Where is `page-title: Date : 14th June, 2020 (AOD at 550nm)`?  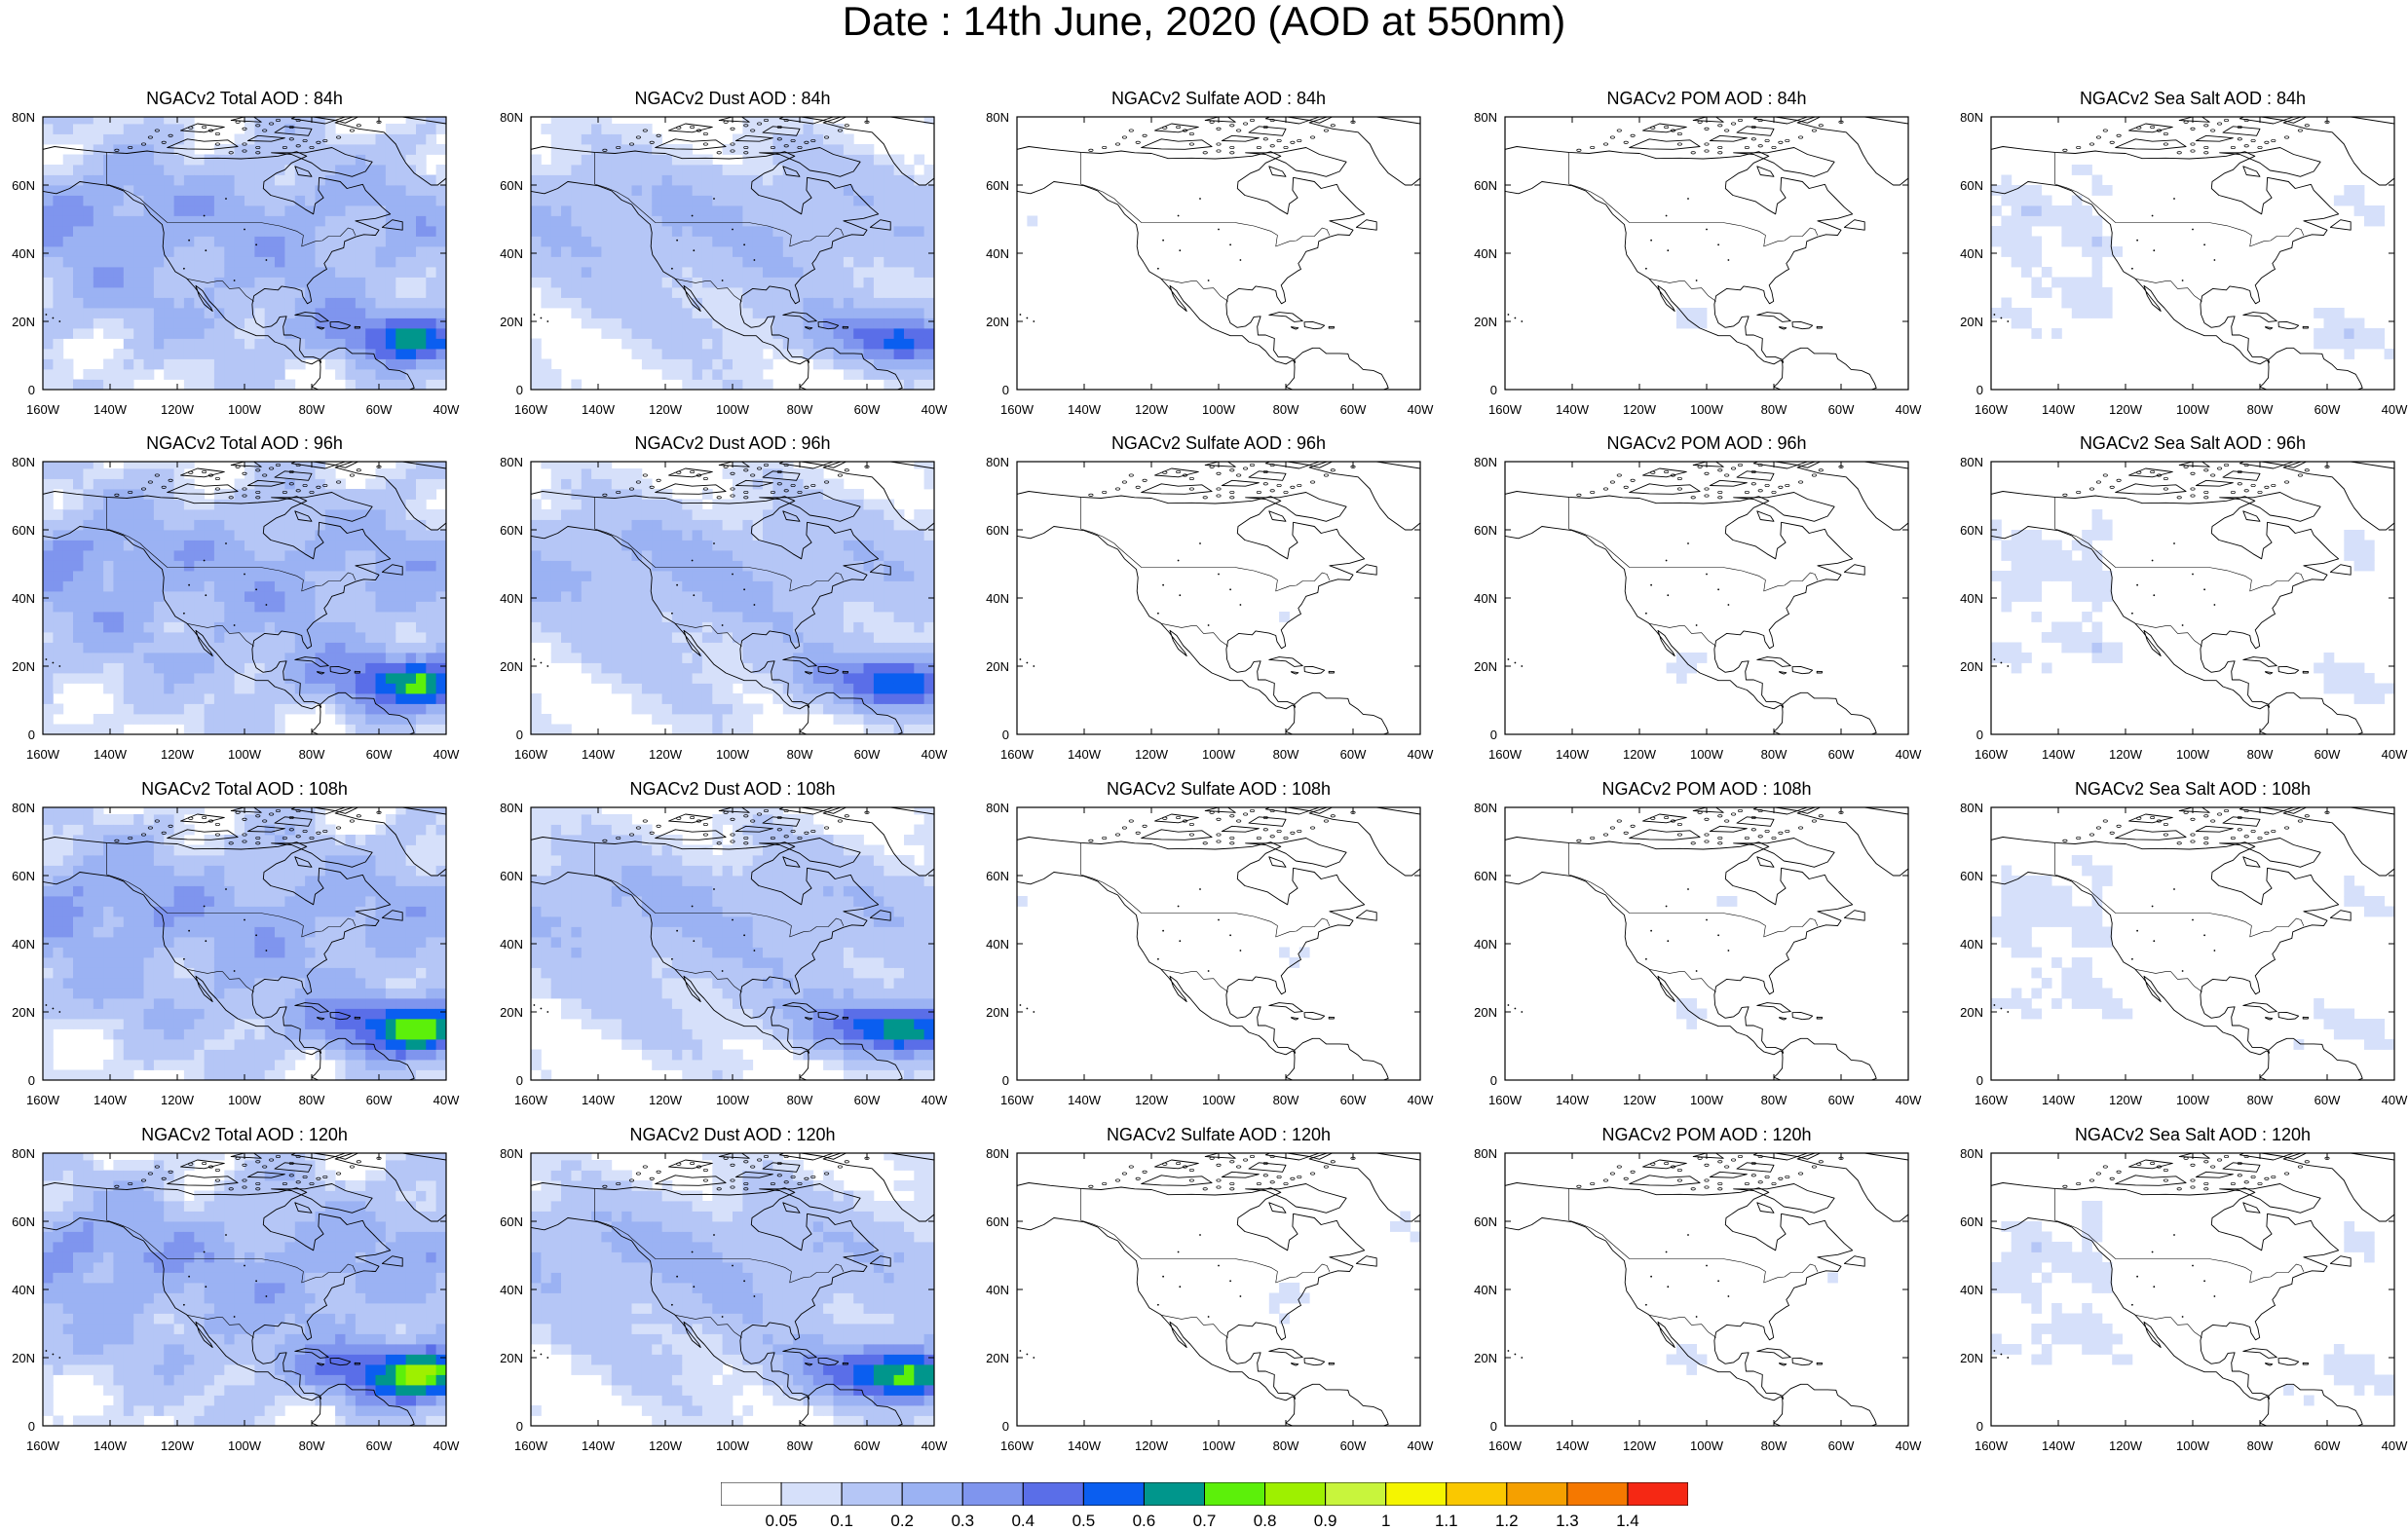
page-title: Date : 14th June, 2020 (AOD at 550nm) is located at coordinates (1204, 22).